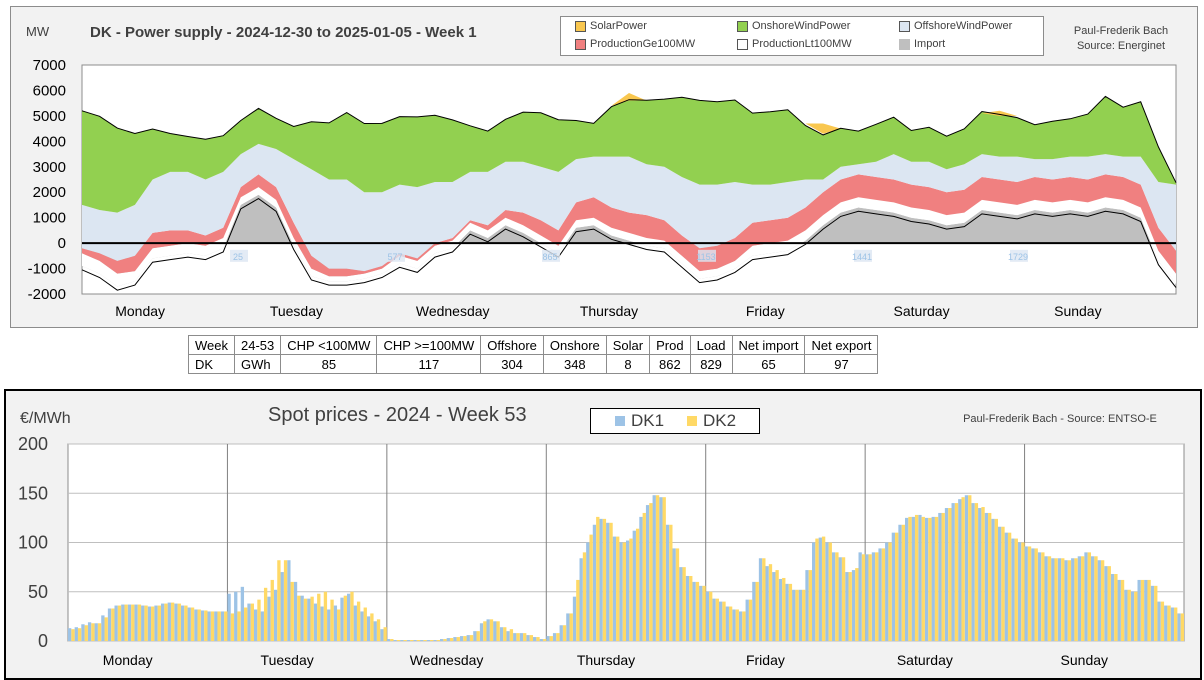 This screenshot has width=1204, height=680. I want to click on import-line, so click(629, 244).